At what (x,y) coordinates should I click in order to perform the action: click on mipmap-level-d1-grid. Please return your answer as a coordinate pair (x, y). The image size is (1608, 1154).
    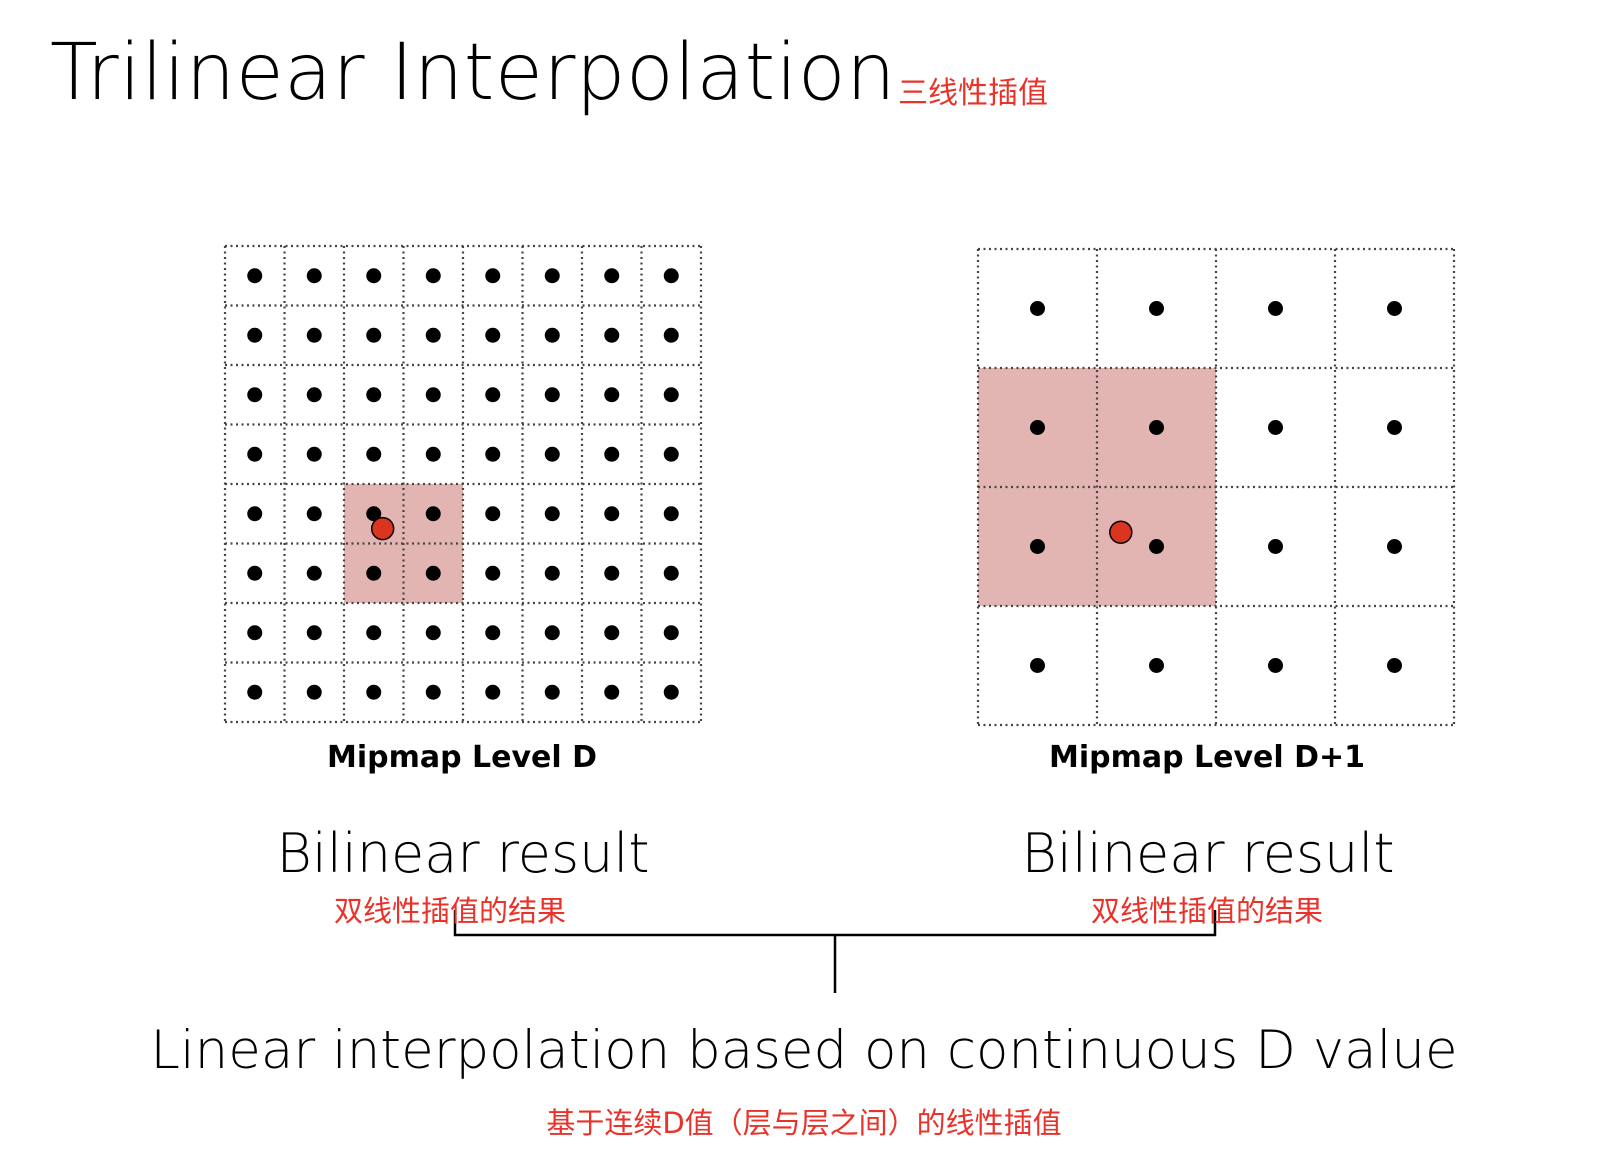
    Looking at the image, I should click on (1216, 487).